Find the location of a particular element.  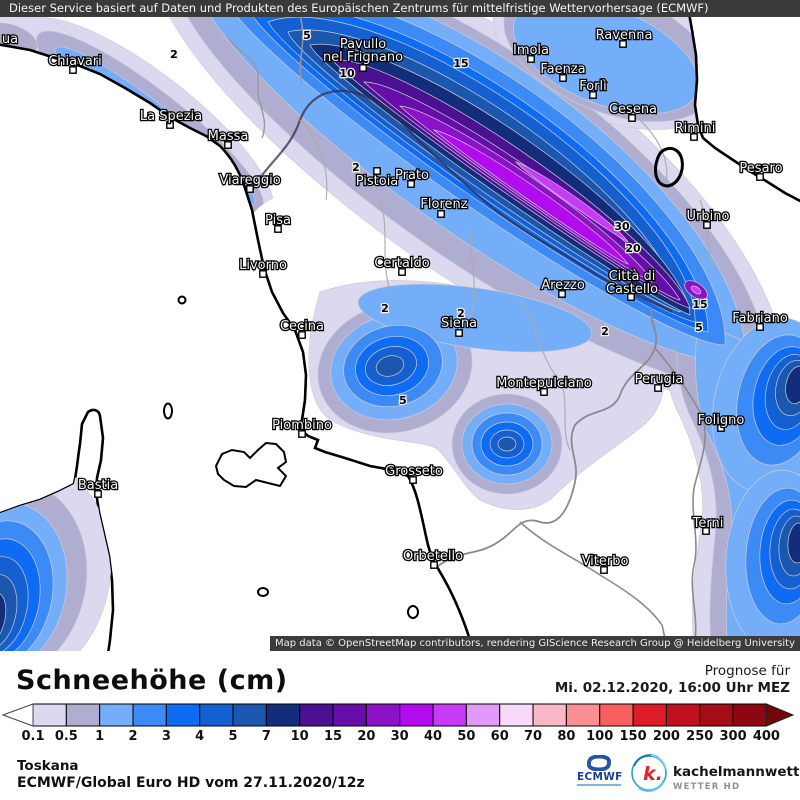

ecmwf-arc-bottom is located at coordinates (599, 766).